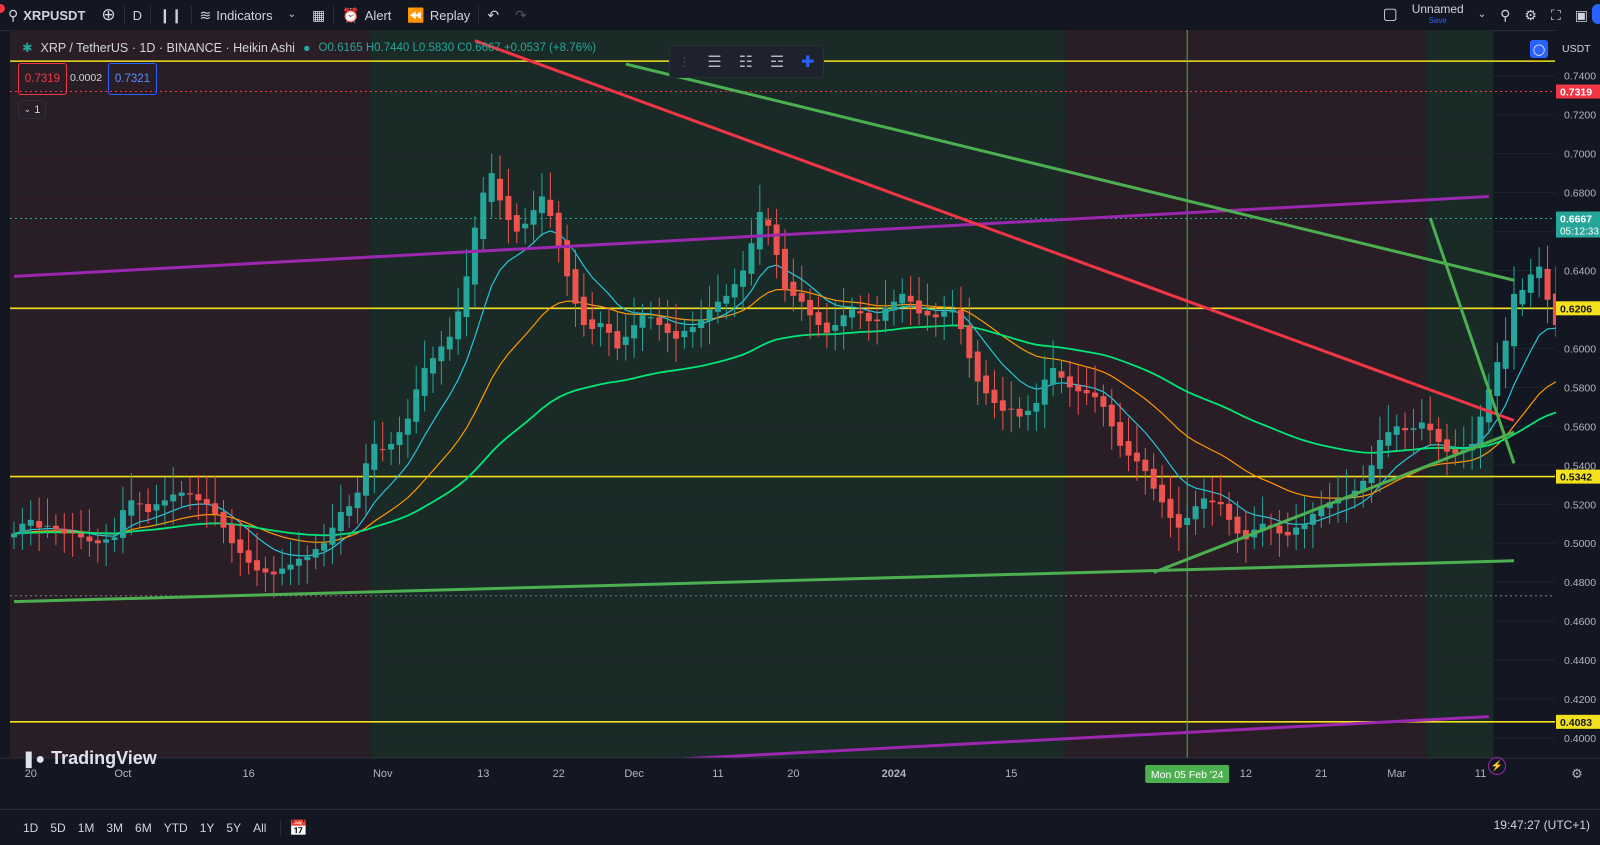 The width and height of the screenshot is (1600, 845). I want to click on calendar-range-icon: 📅, so click(299, 828).